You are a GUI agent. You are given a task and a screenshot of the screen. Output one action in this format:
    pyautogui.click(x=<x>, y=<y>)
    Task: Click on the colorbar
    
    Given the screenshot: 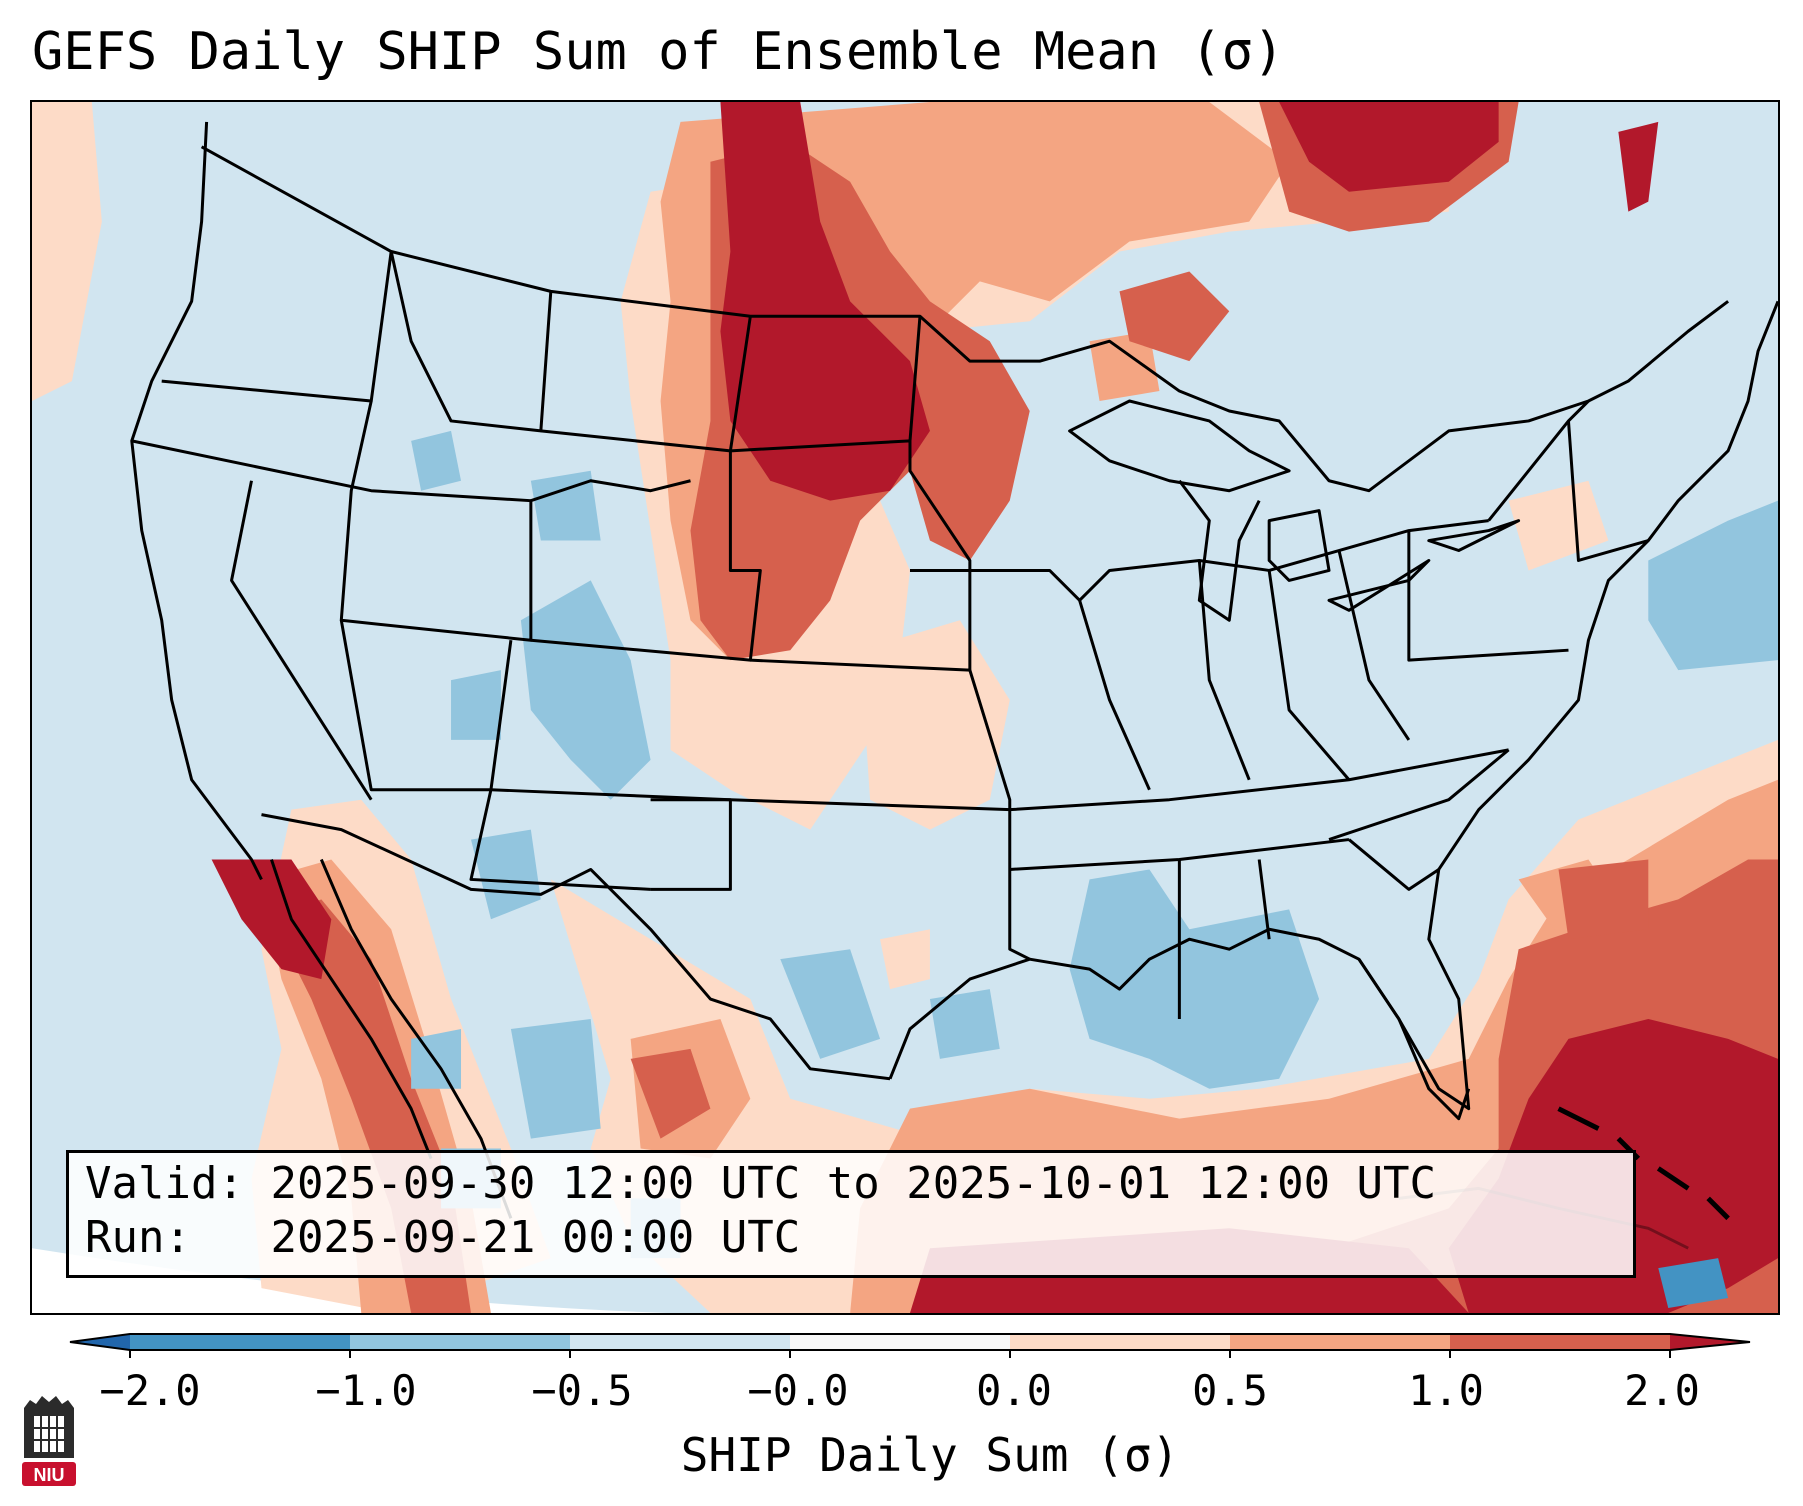 What is the action you would take?
    pyautogui.click(x=910, y=1345)
    